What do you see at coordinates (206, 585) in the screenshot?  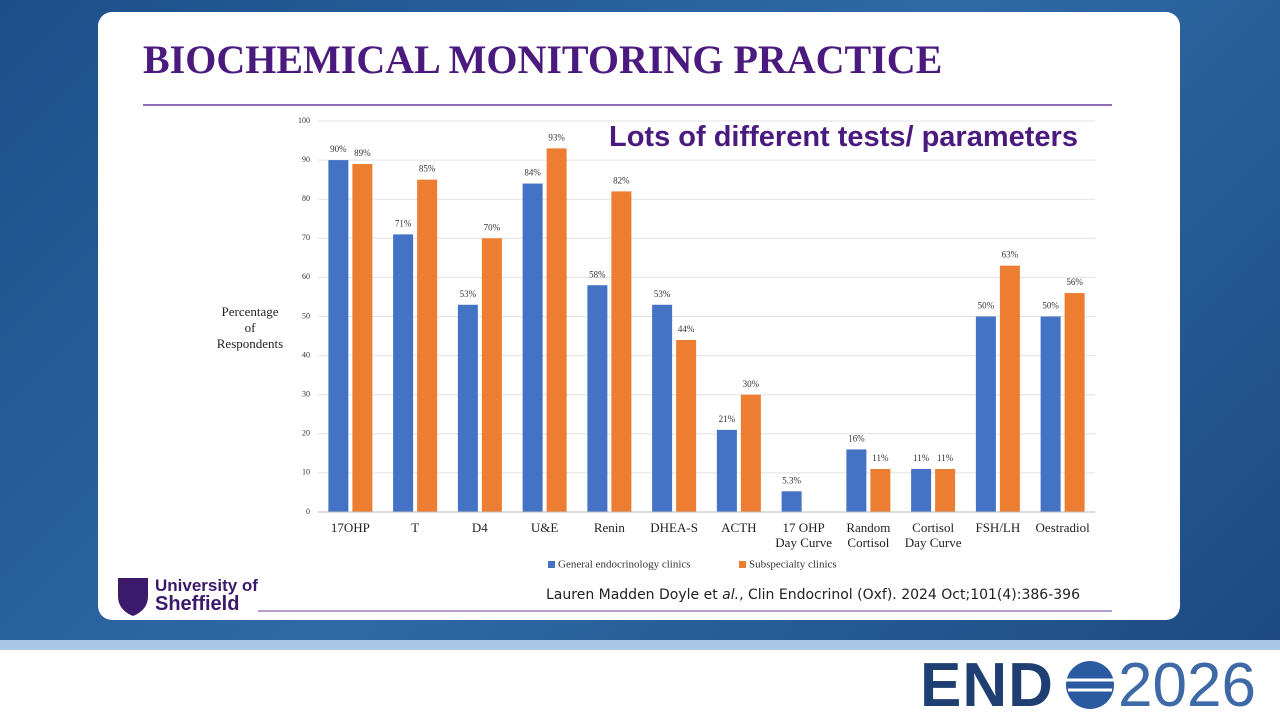 I see `logo-text: University of` at bounding box center [206, 585].